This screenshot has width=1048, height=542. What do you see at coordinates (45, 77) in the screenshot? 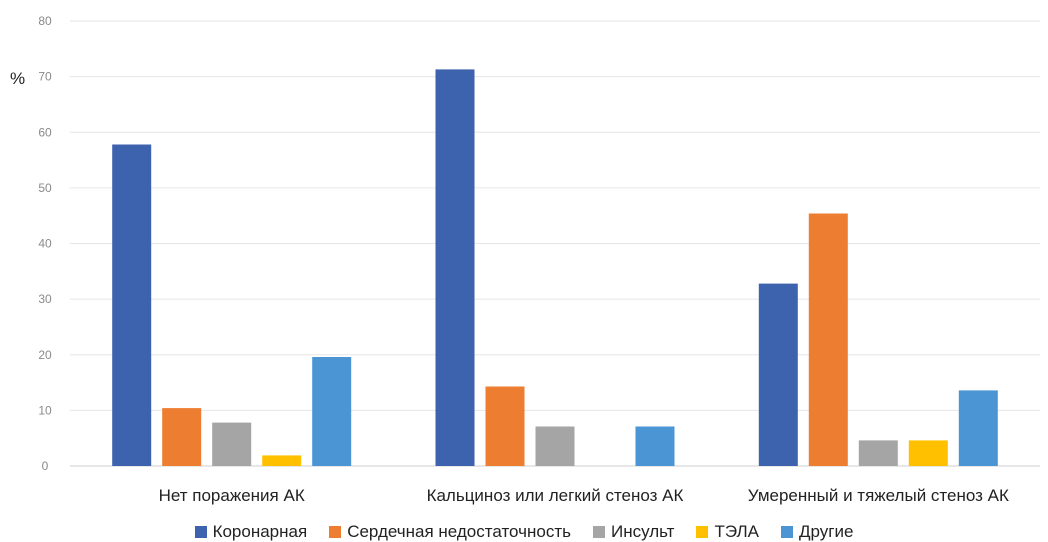
I see `y-tick-label: 70` at bounding box center [45, 77].